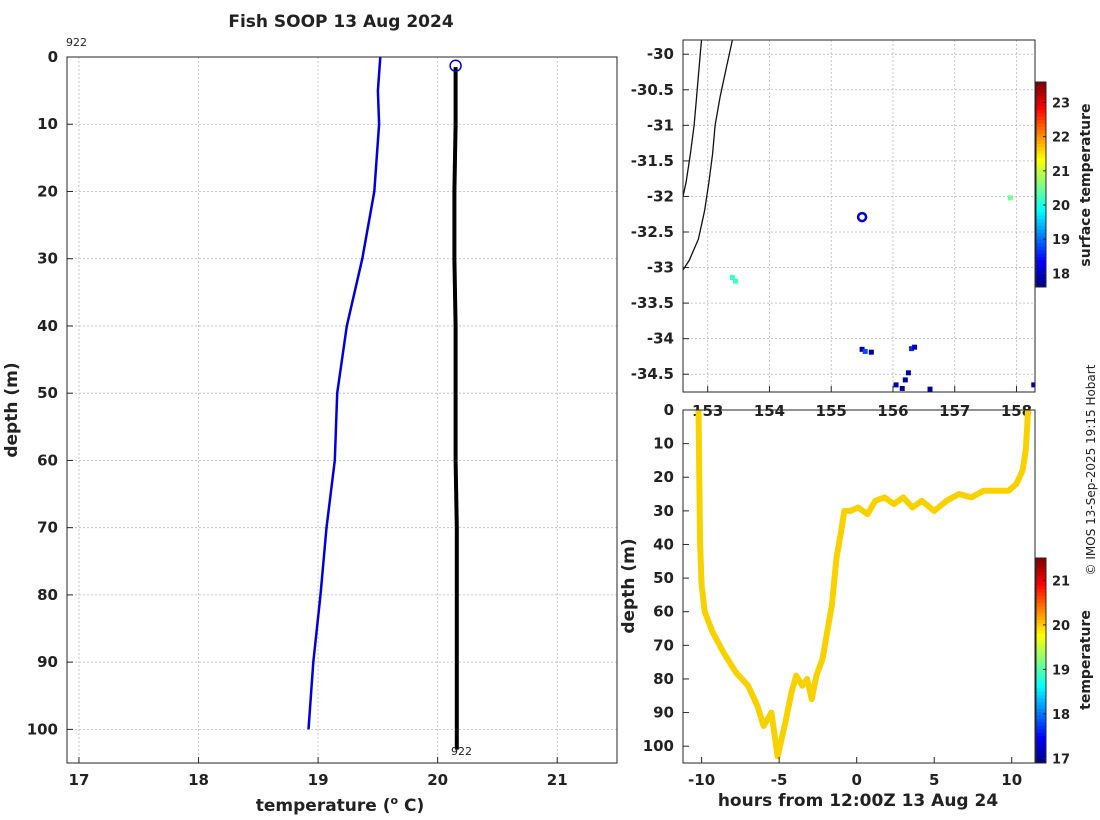  I want to click on section-y-tick-label: 20, so click(663, 477).